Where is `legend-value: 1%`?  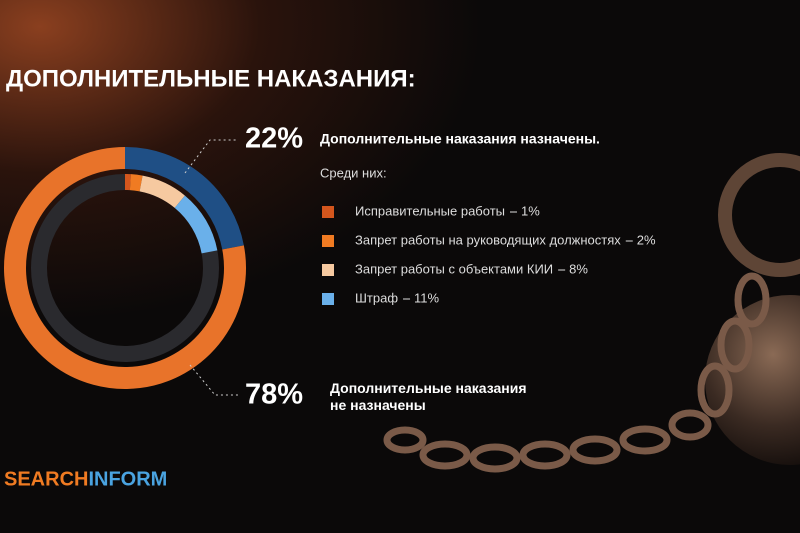
legend-value: 1% is located at coordinates (530, 210).